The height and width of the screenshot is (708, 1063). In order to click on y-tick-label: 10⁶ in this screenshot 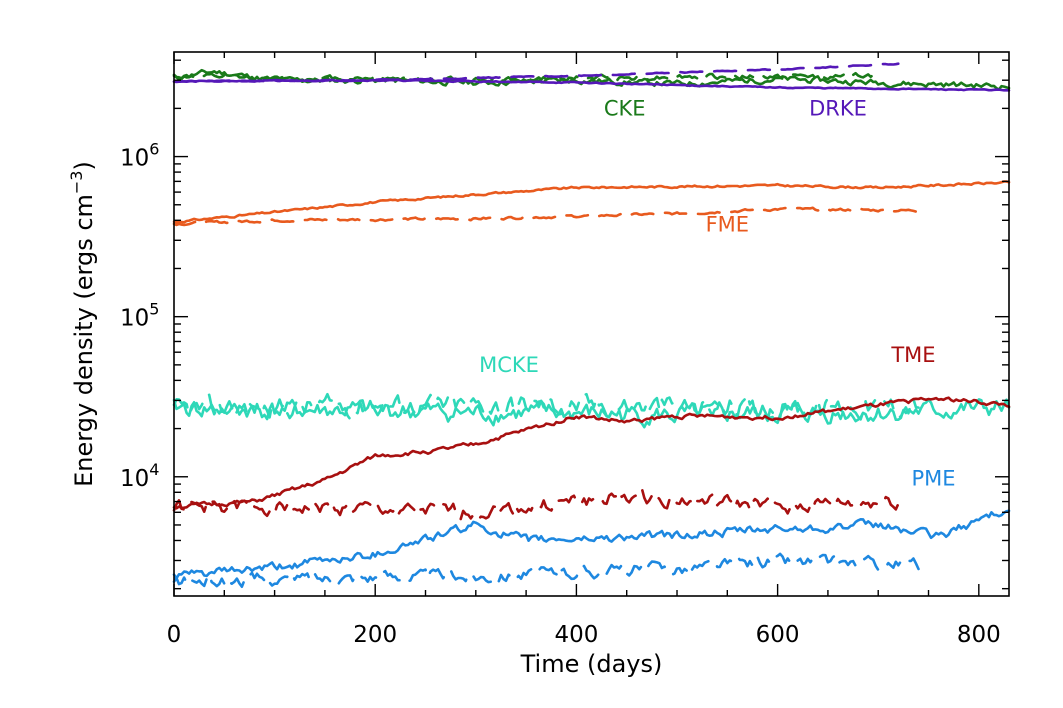, I will do `click(139, 156)`.